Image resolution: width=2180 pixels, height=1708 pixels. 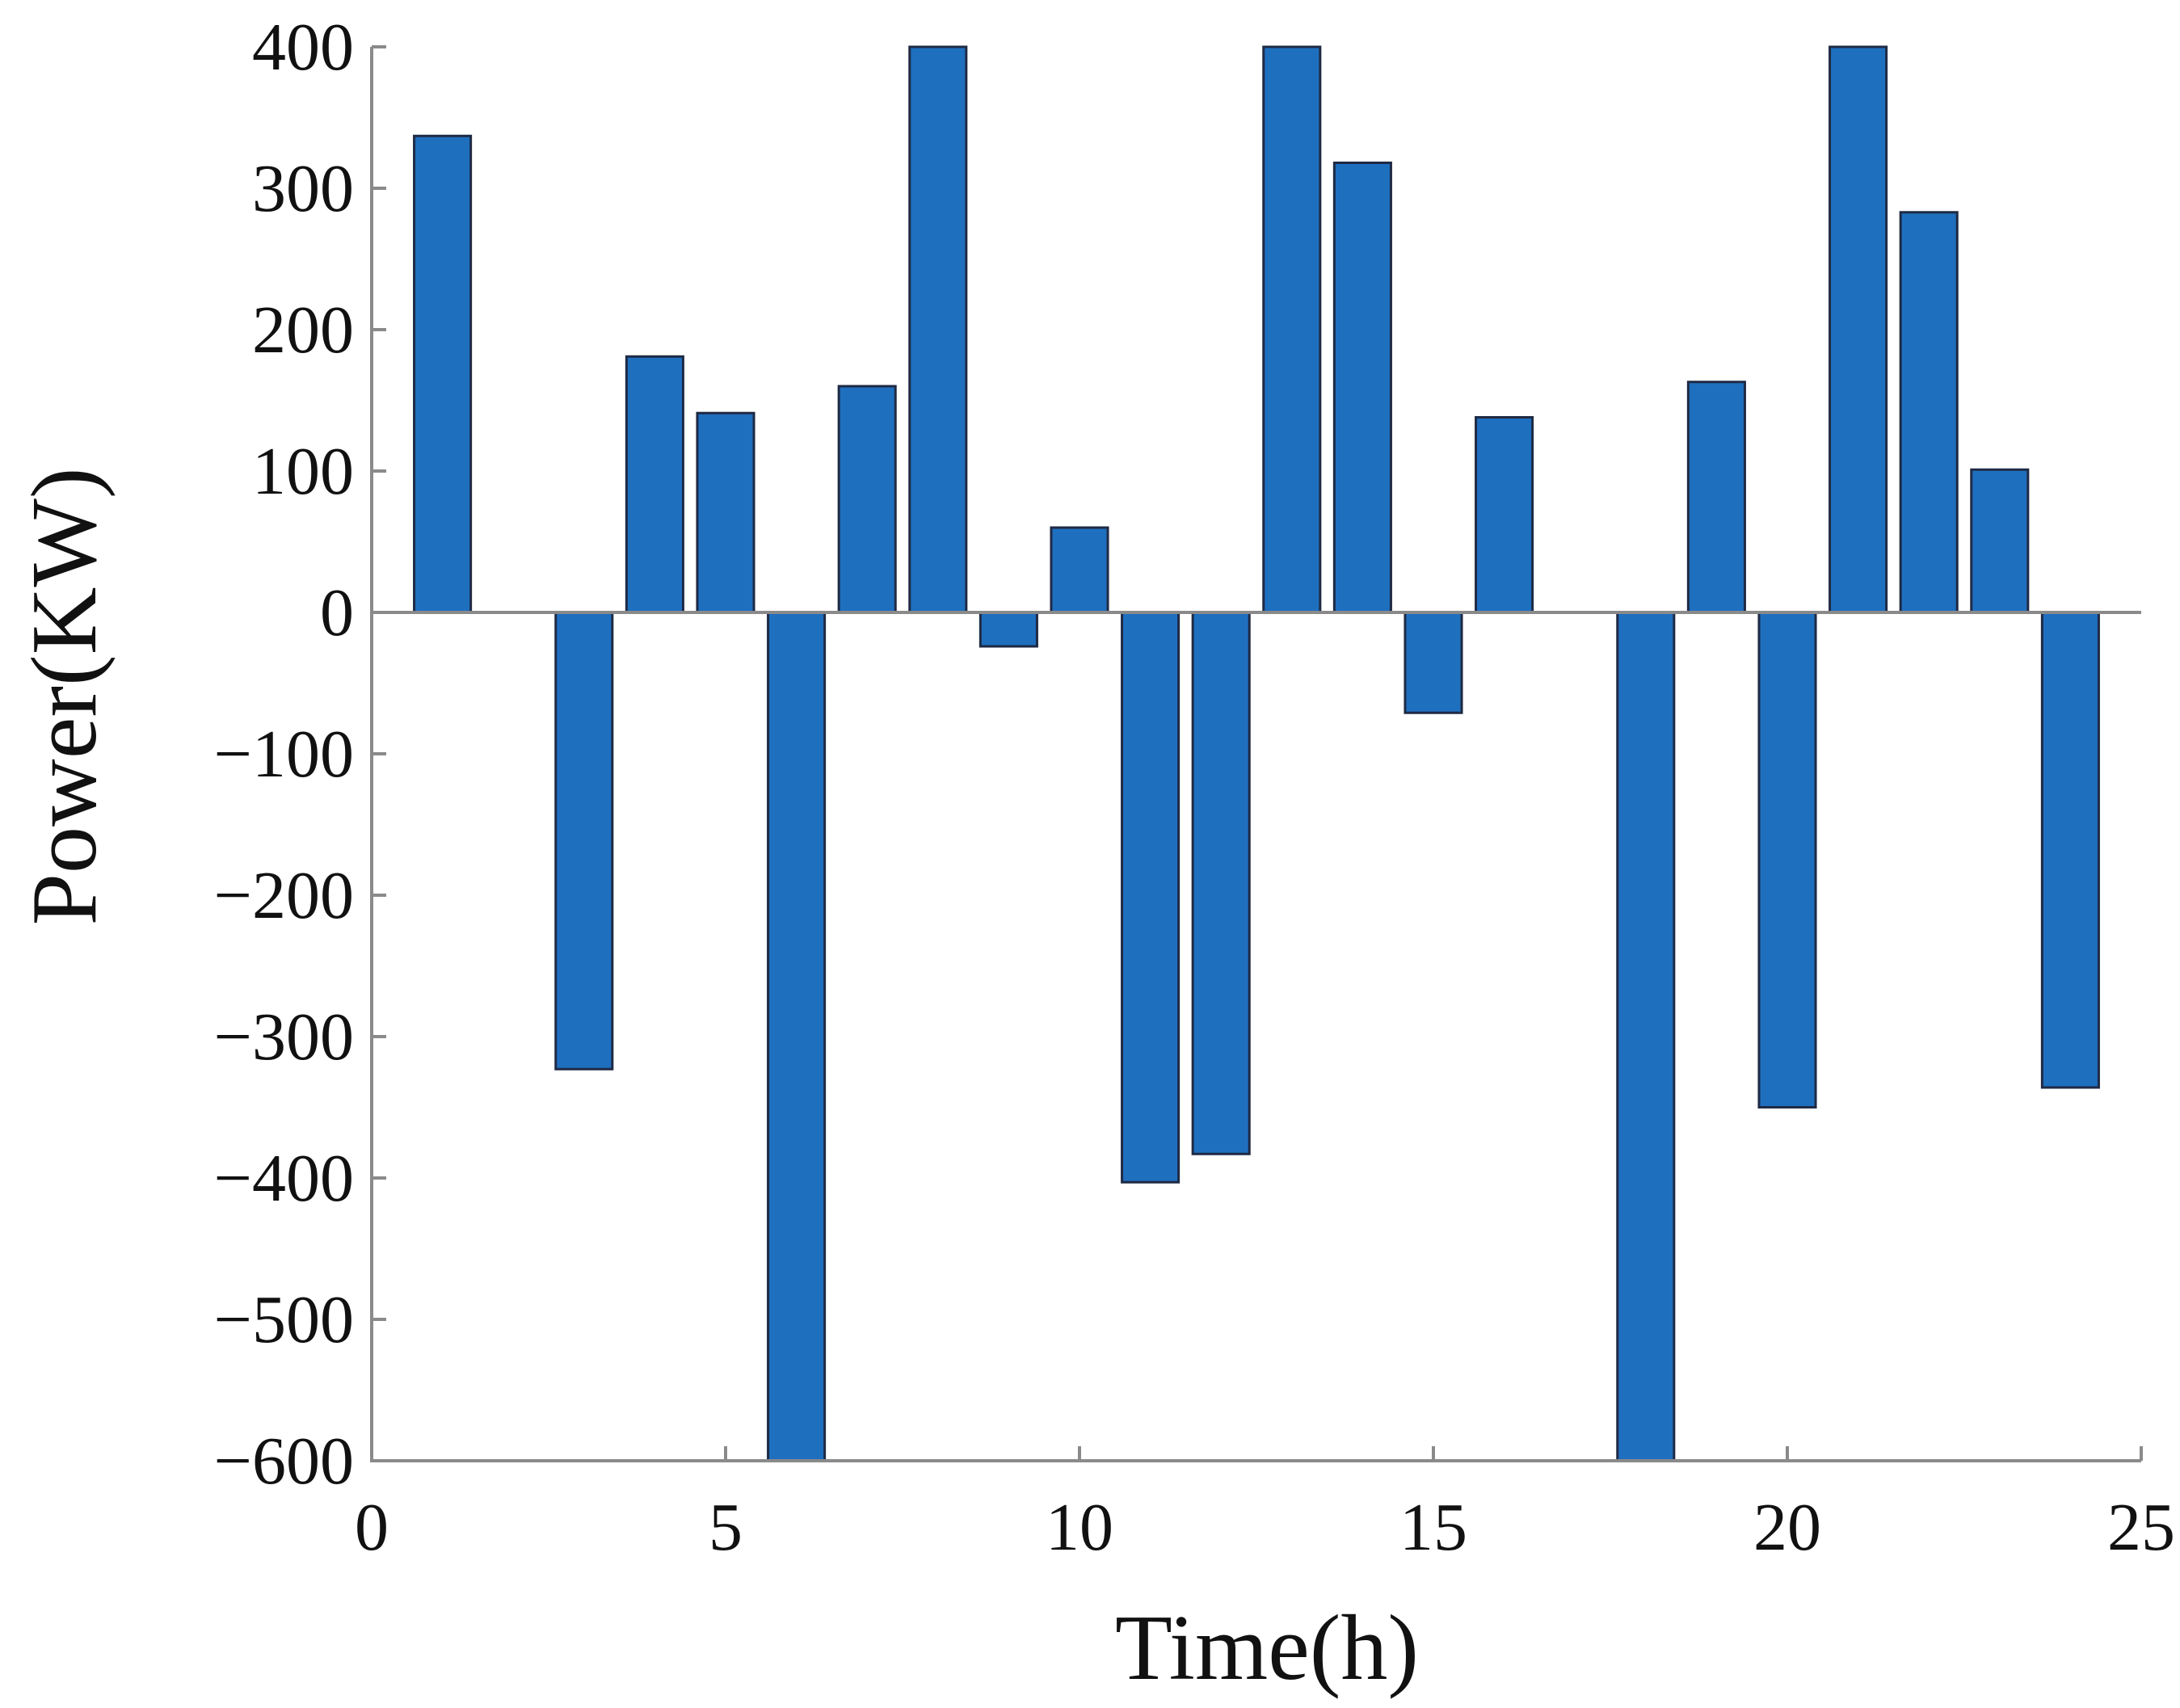 I want to click on y-tick-label: 400, so click(x=303, y=47).